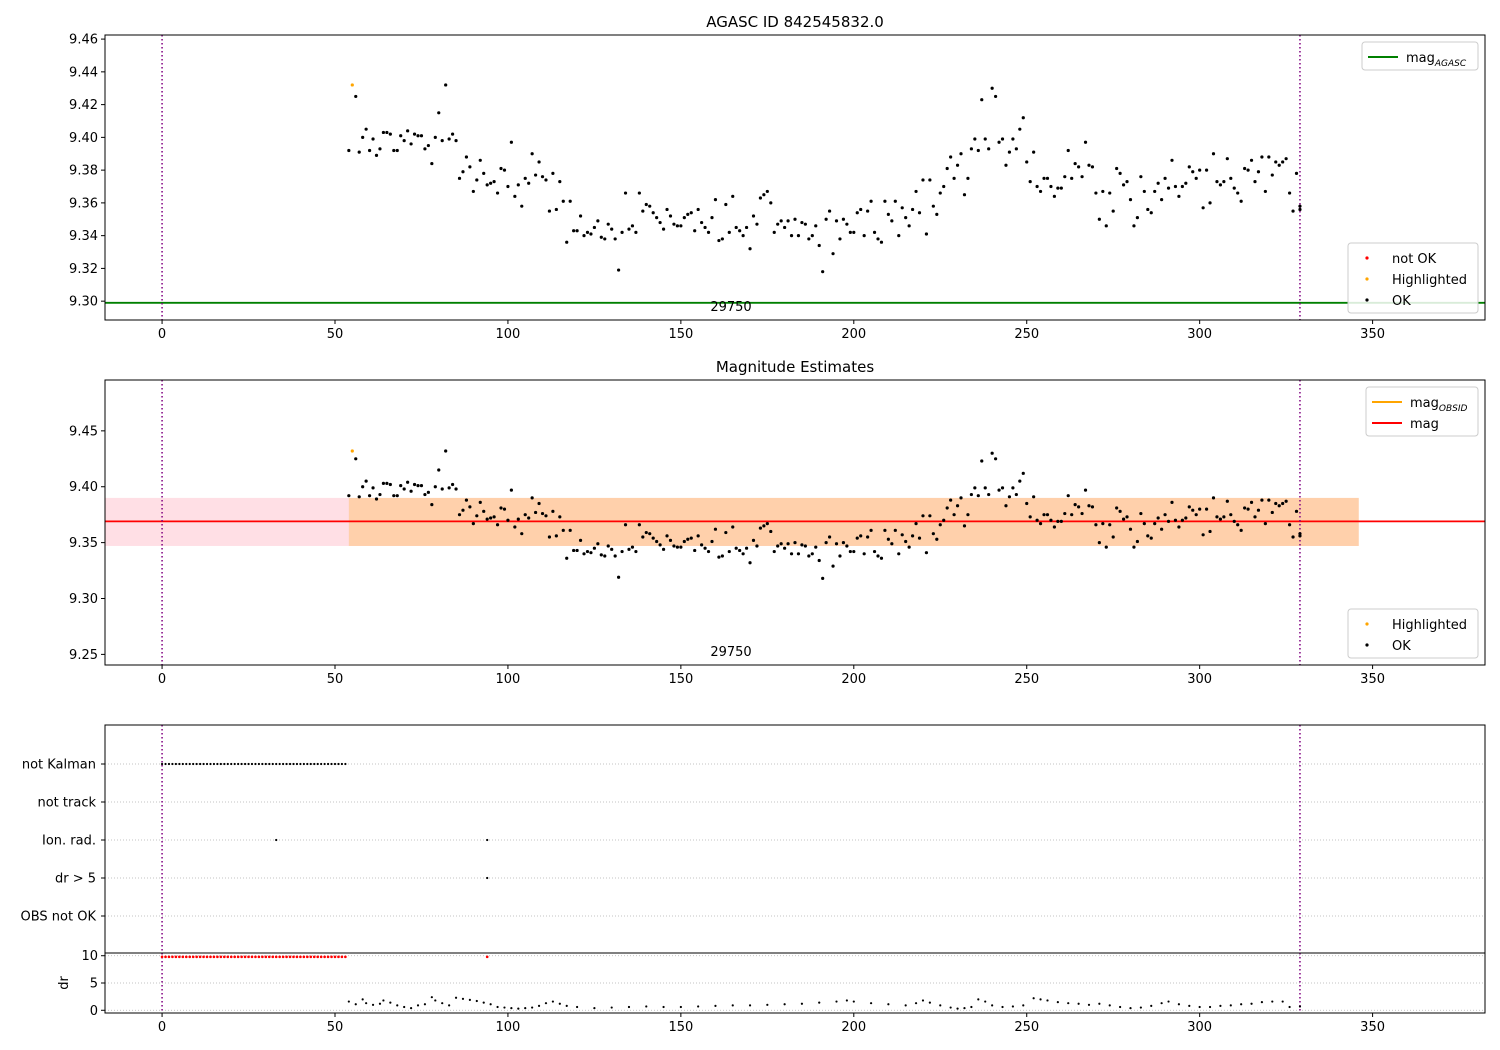 The image size is (1500, 1050). What do you see at coordinates (83, 40) in the screenshot?
I see `y-tick-label: 9.46` at bounding box center [83, 40].